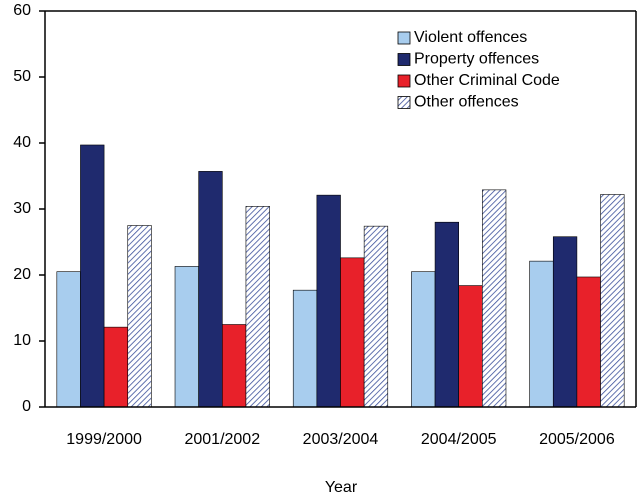 The image size is (637, 496). I want to click on y-tick-label: 10, so click(22, 340).